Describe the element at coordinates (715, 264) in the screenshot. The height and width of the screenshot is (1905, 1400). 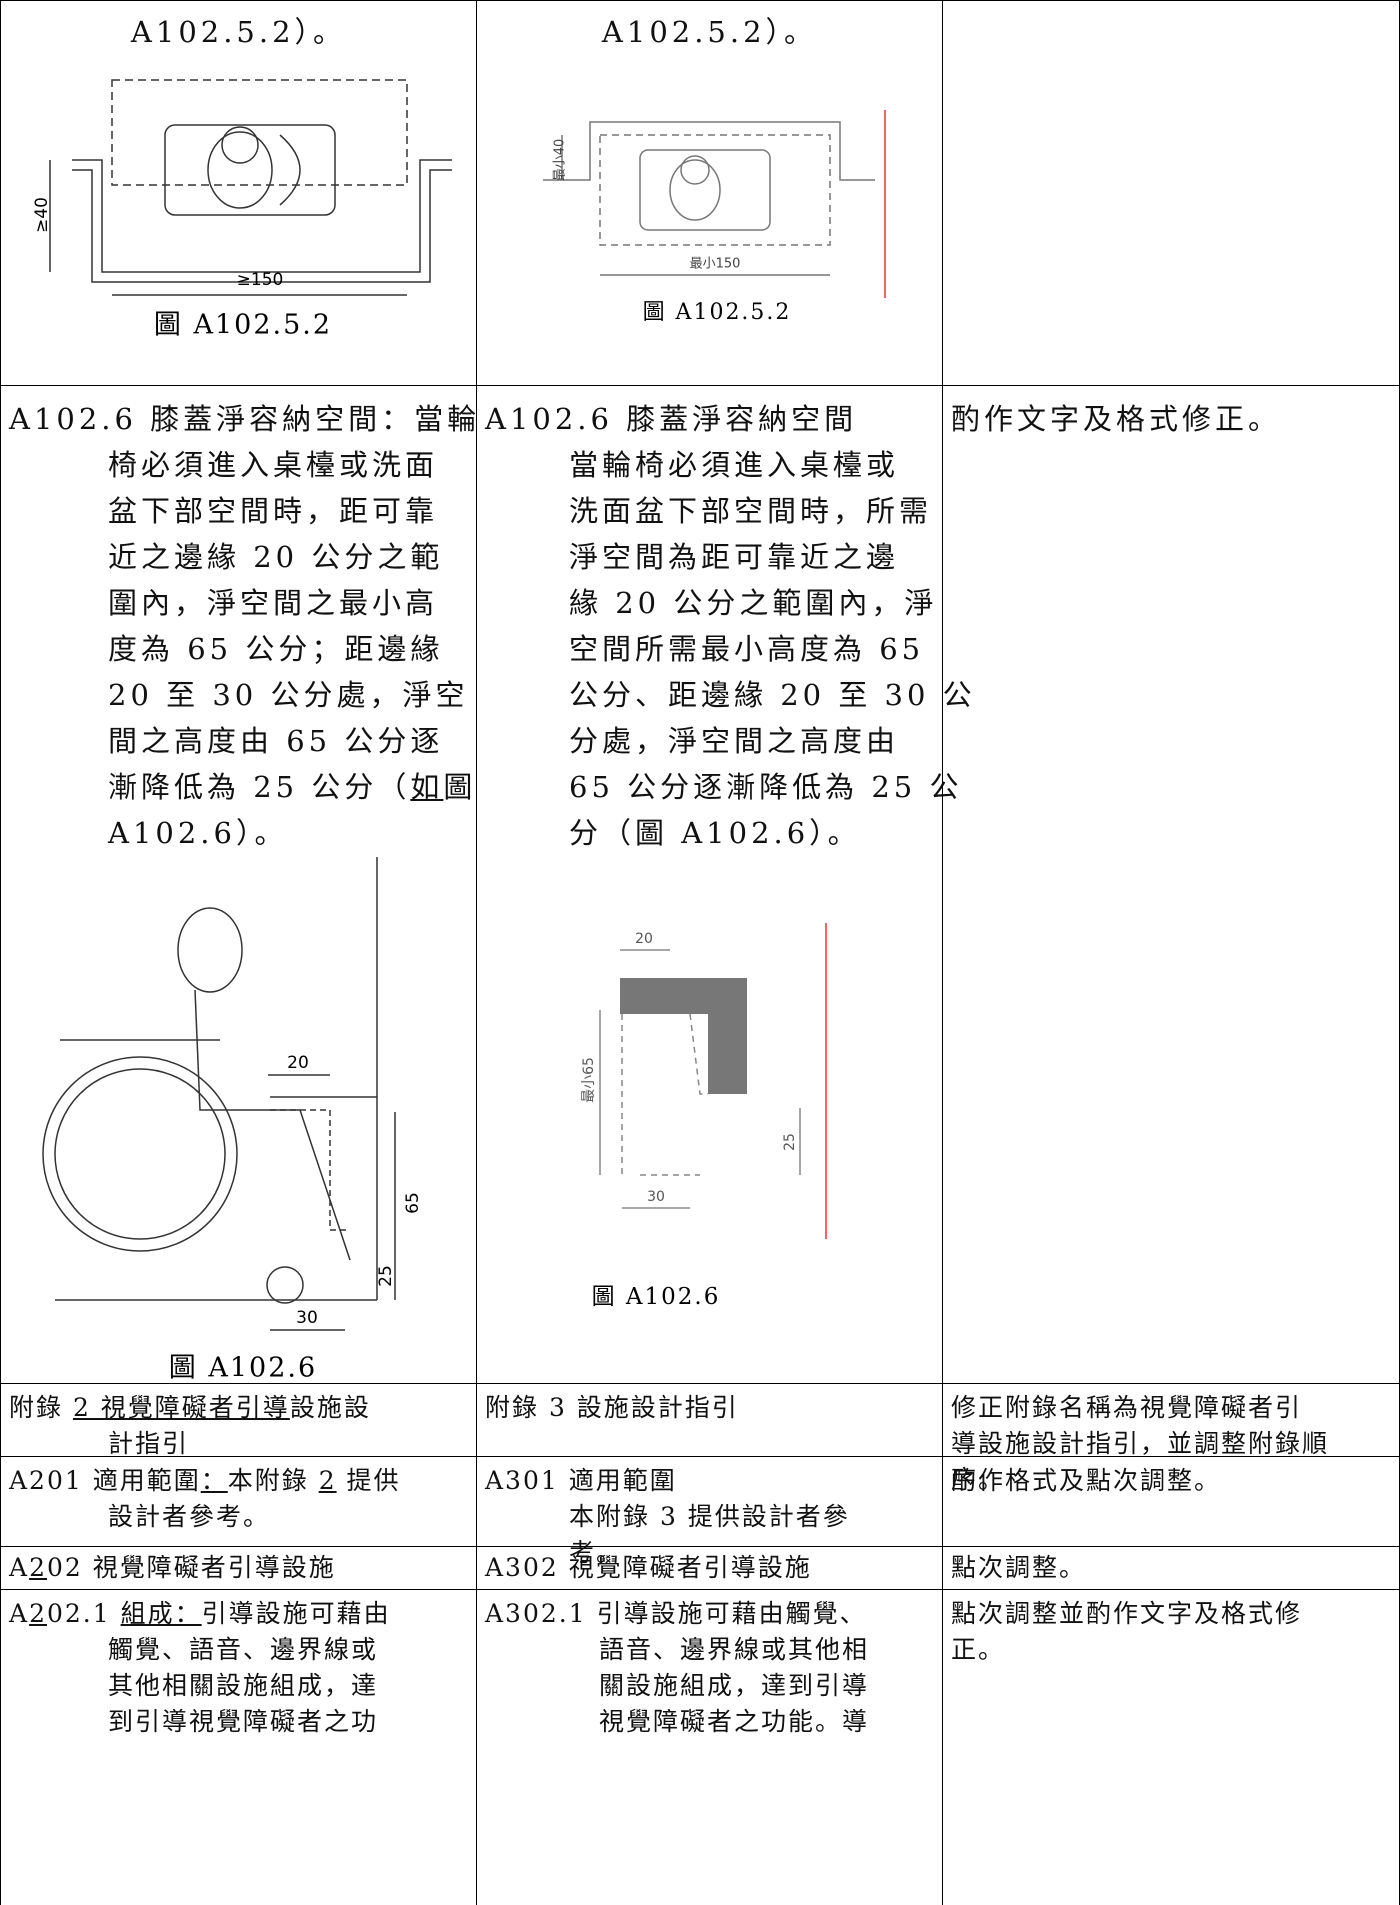
I see `figure-label: 最小150` at that location.